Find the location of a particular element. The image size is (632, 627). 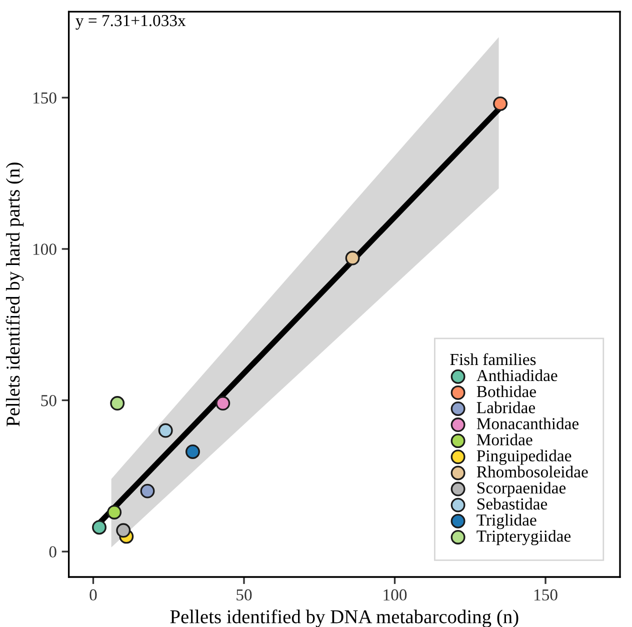

x-axis-title: Pellets identified by DNA metabarcoding (n) is located at coordinates (344, 618).